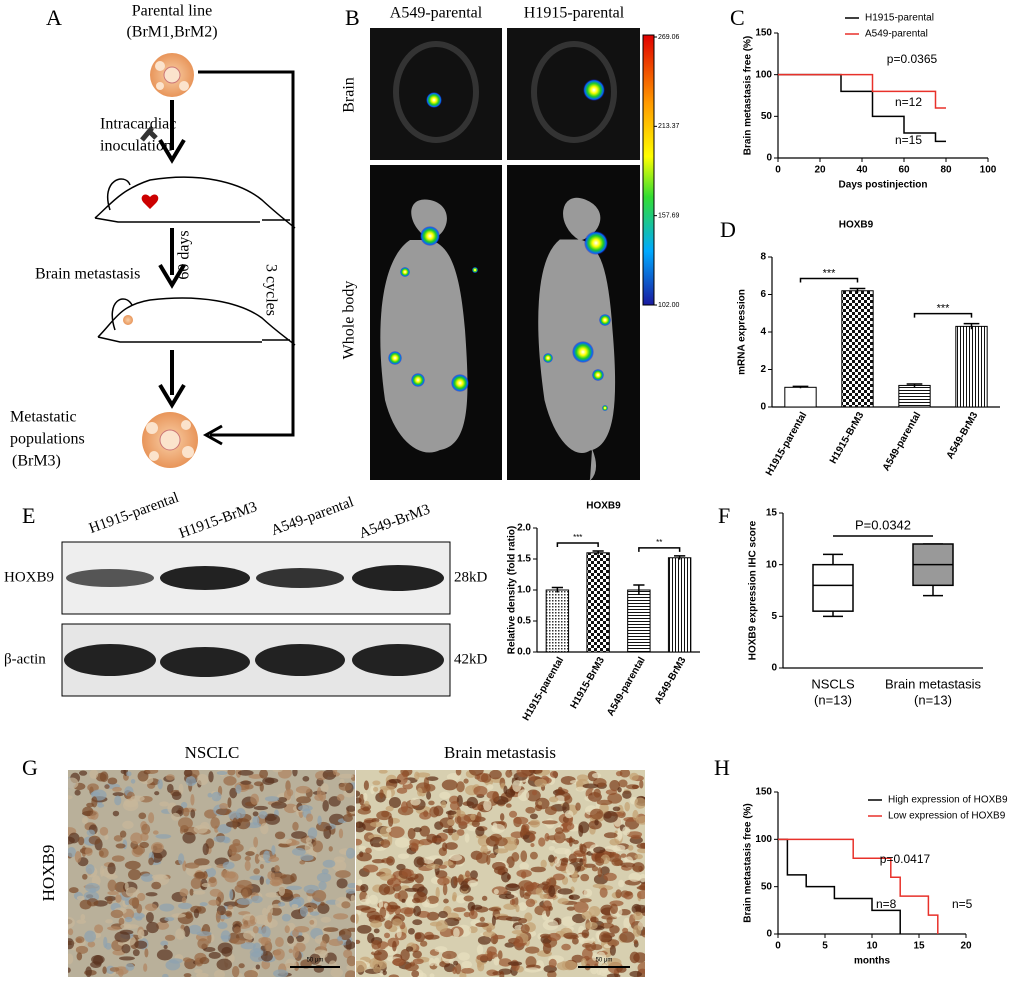 This screenshot has width=1020, height=985. What do you see at coordinates (36, 461) in the screenshot?
I see `label: (BrM3)` at bounding box center [36, 461].